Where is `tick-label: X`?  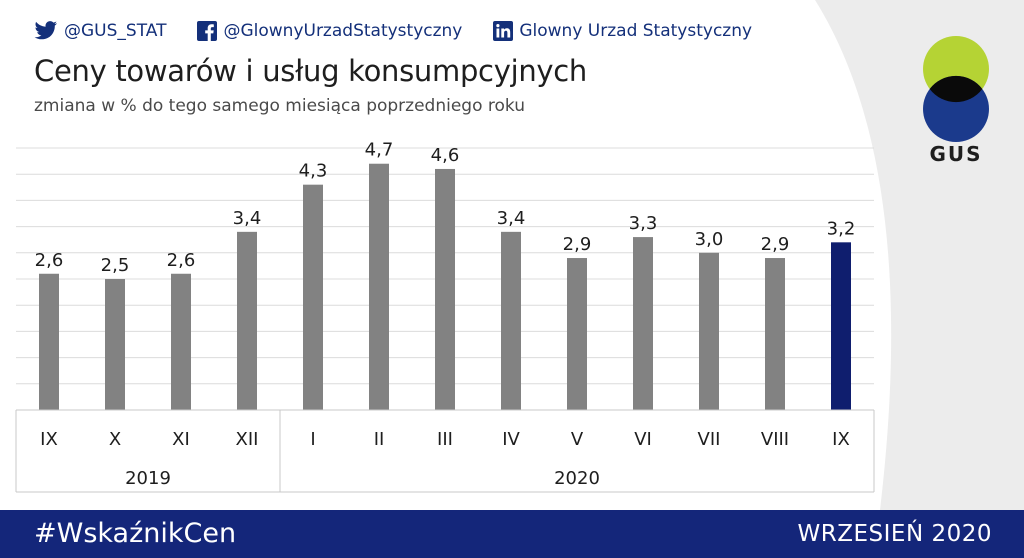 tick-label: X is located at coordinates (115, 439).